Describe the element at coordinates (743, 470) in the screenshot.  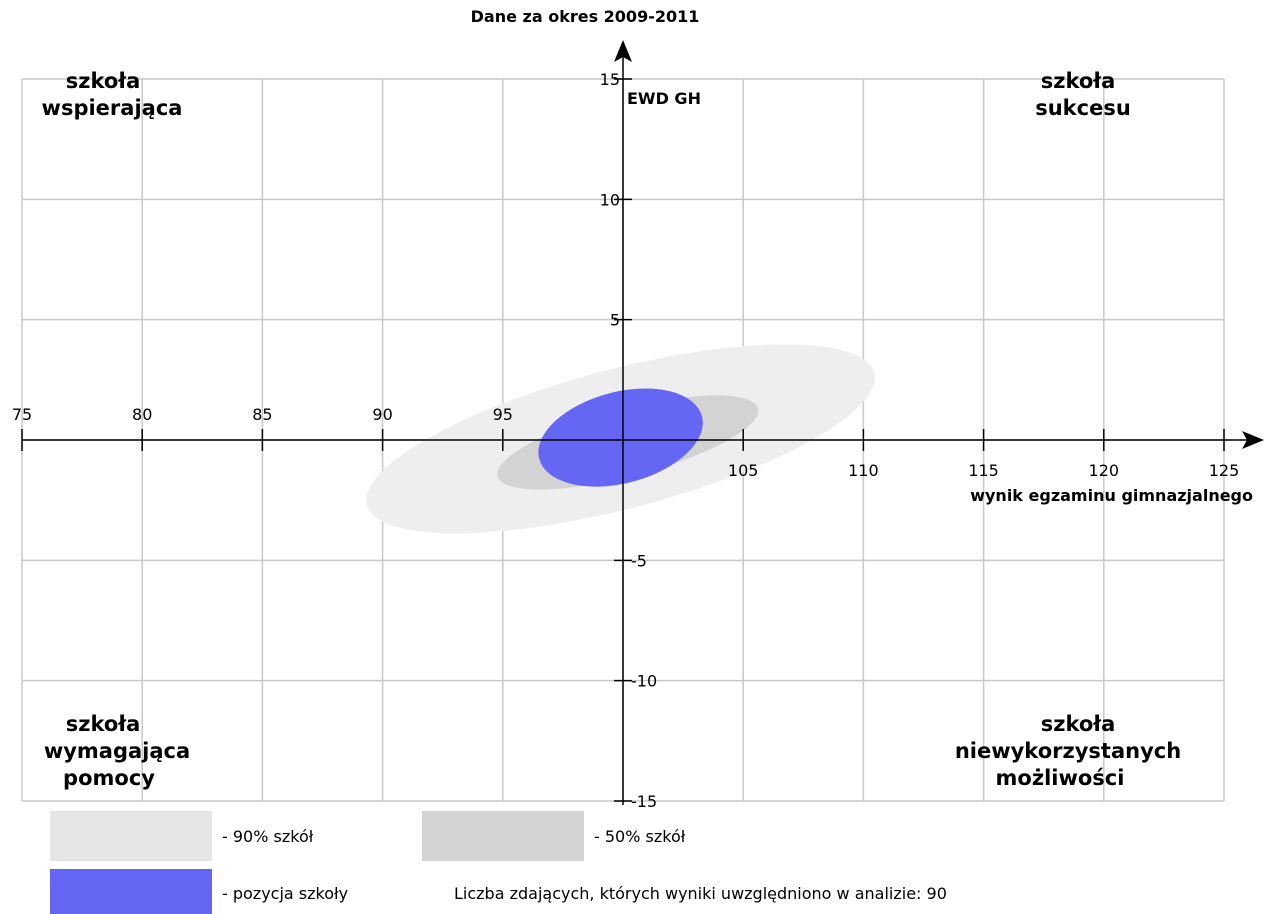
I see `x-tick-label-105: 105` at that location.